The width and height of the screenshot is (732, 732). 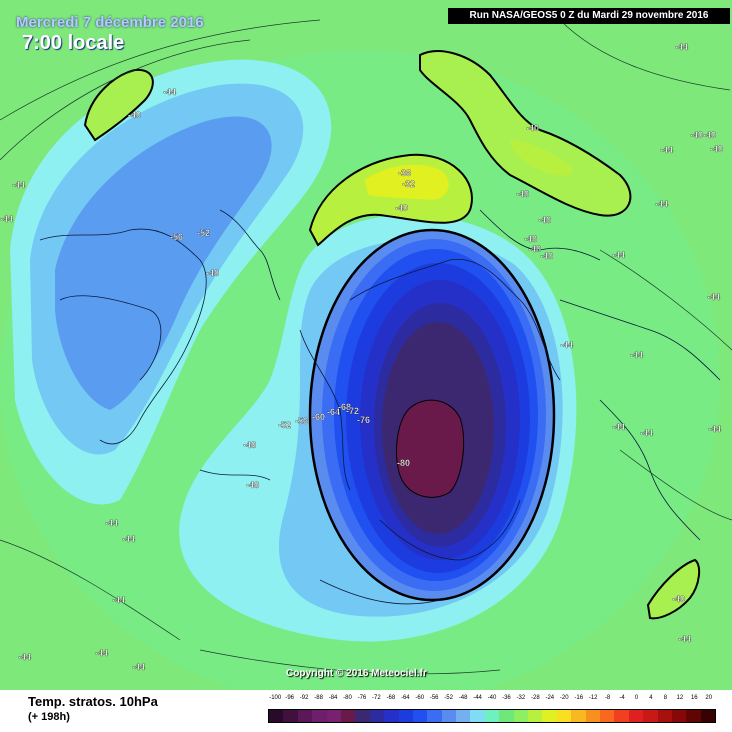 I want to click on legend-swatches, so click(x=492, y=716).